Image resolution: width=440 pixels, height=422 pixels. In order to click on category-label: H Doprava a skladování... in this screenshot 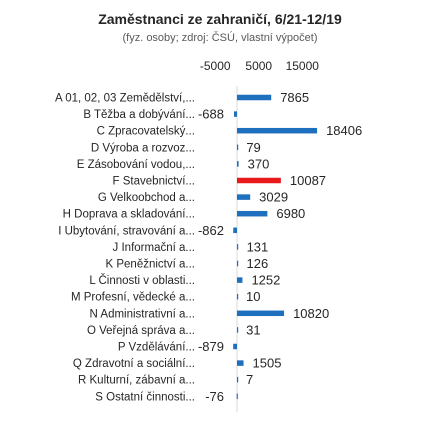, I will do `click(129, 215)`.